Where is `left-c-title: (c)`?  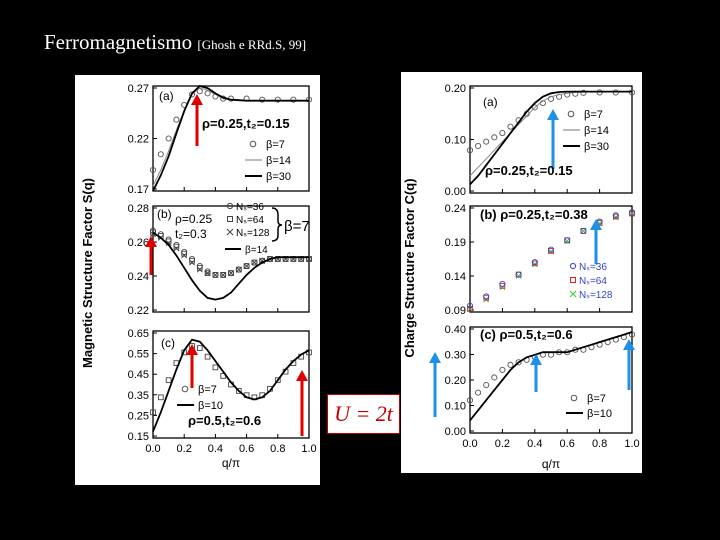
left-c-title: (c) is located at coordinates (168, 343).